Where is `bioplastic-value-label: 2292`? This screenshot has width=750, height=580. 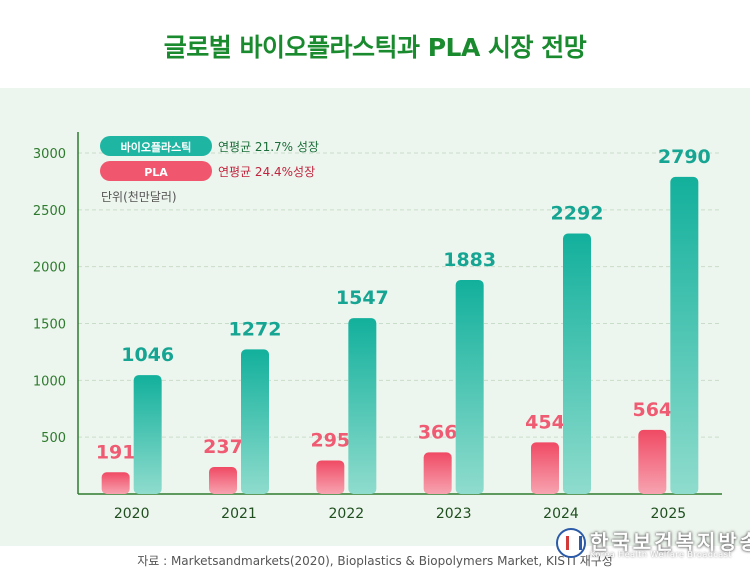 bioplastic-value-label: 2292 is located at coordinates (577, 213).